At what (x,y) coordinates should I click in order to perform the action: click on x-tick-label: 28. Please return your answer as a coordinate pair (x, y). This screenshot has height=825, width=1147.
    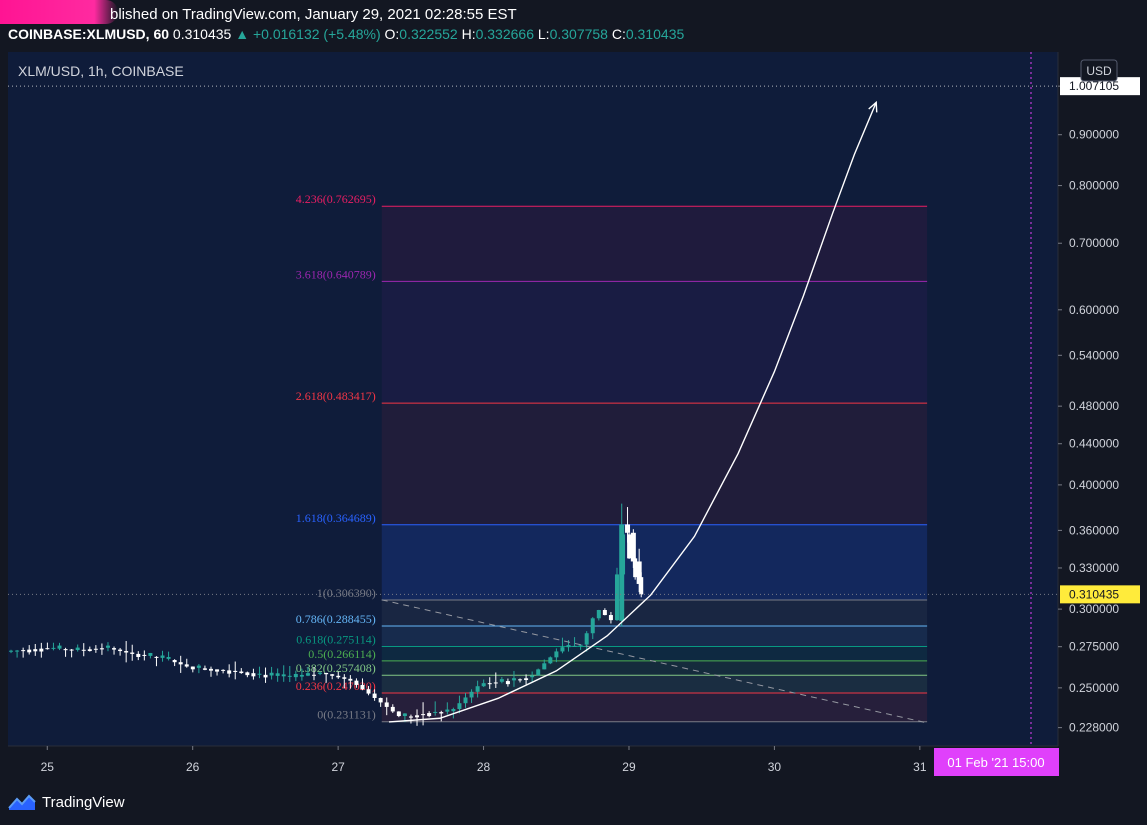
    Looking at the image, I should click on (484, 767).